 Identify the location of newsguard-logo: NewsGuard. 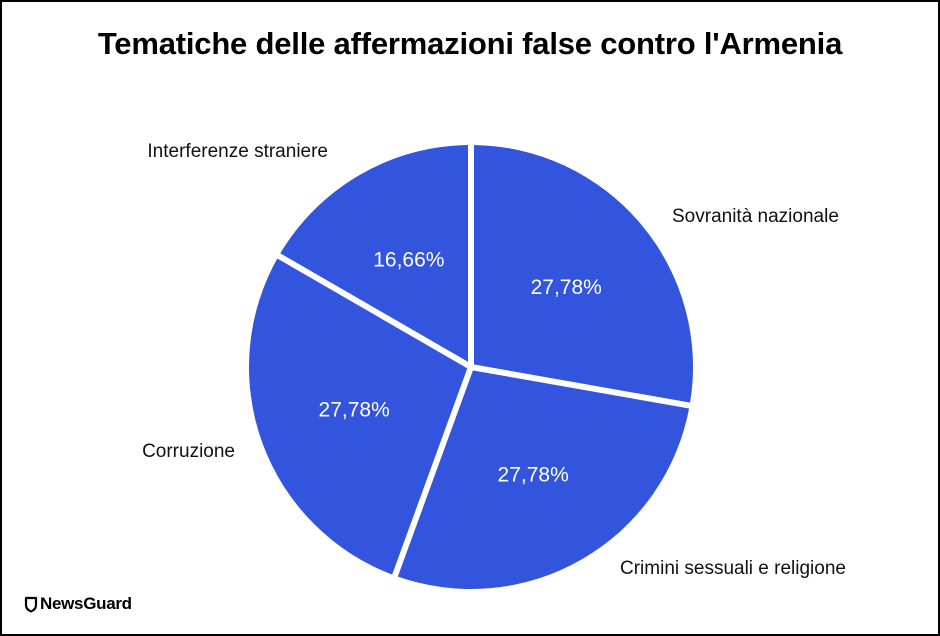
(78, 604).